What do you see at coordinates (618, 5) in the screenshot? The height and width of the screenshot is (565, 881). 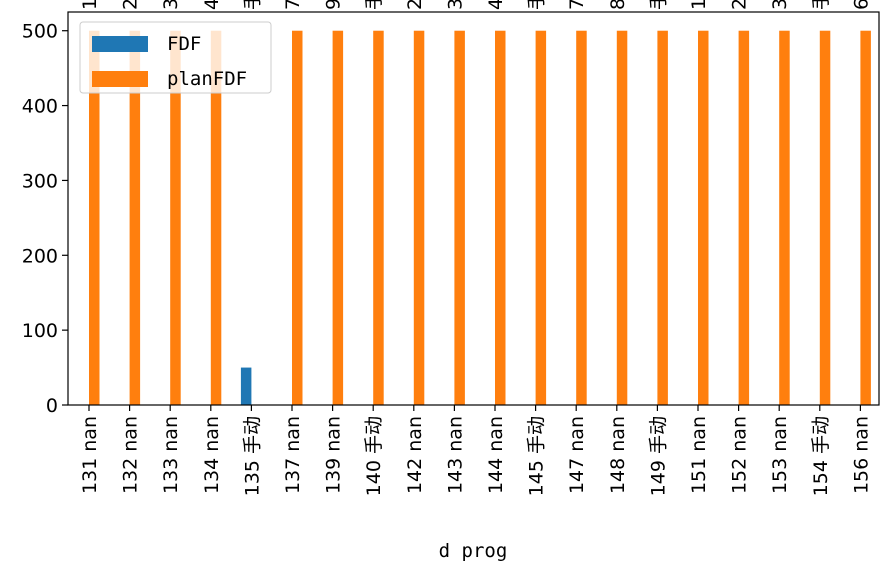 I see `top-overflow-label: 8` at bounding box center [618, 5].